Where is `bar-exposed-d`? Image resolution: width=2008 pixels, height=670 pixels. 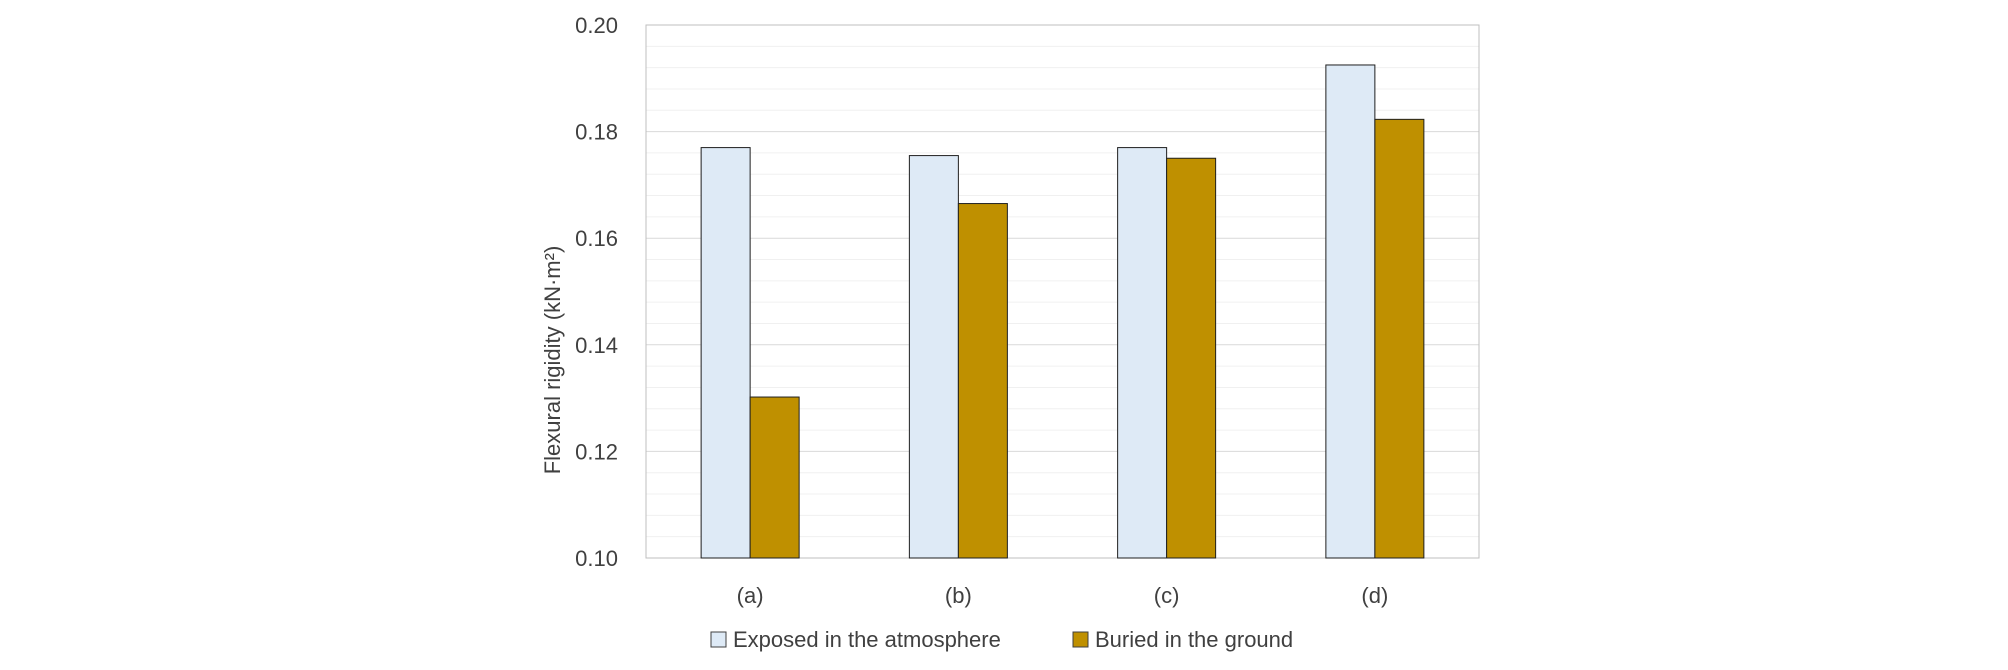 bar-exposed-d is located at coordinates (1350, 311).